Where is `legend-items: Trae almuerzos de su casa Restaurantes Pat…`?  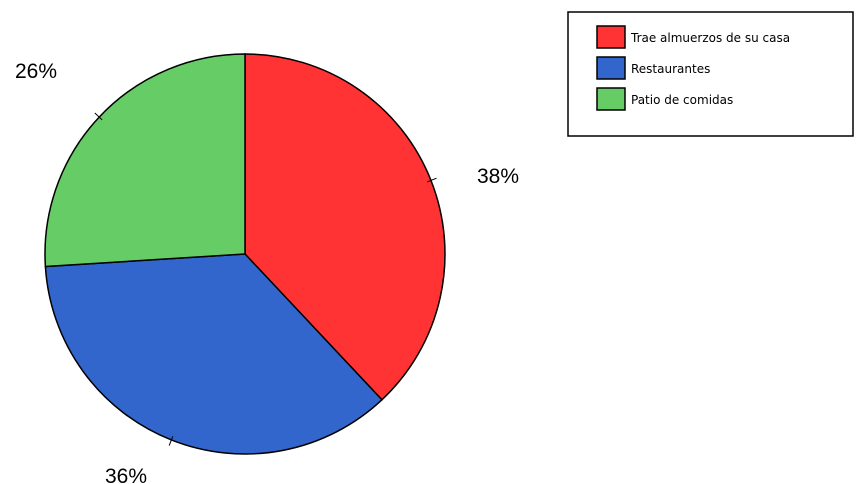 legend-items: Trae almuerzos de su casa Restaurantes Pat… is located at coordinates (693, 68).